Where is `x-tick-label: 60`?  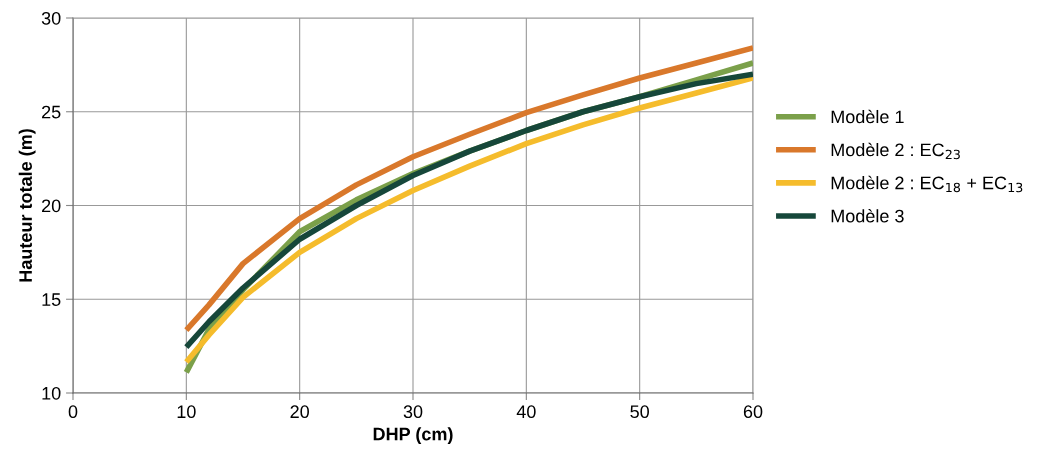 x-tick-label: 60 is located at coordinates (753, 412).